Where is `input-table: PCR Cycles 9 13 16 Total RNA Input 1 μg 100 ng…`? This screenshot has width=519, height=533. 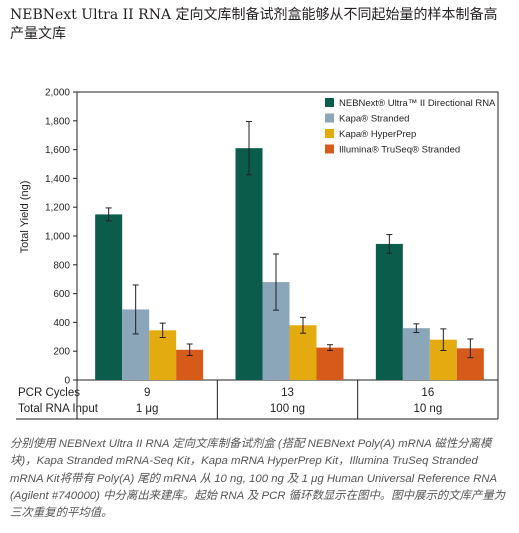
input-table: PCR Cycles 9 13 16 Total RNA Input 1 μg 100 ng… is located at coordinates (257, 400).